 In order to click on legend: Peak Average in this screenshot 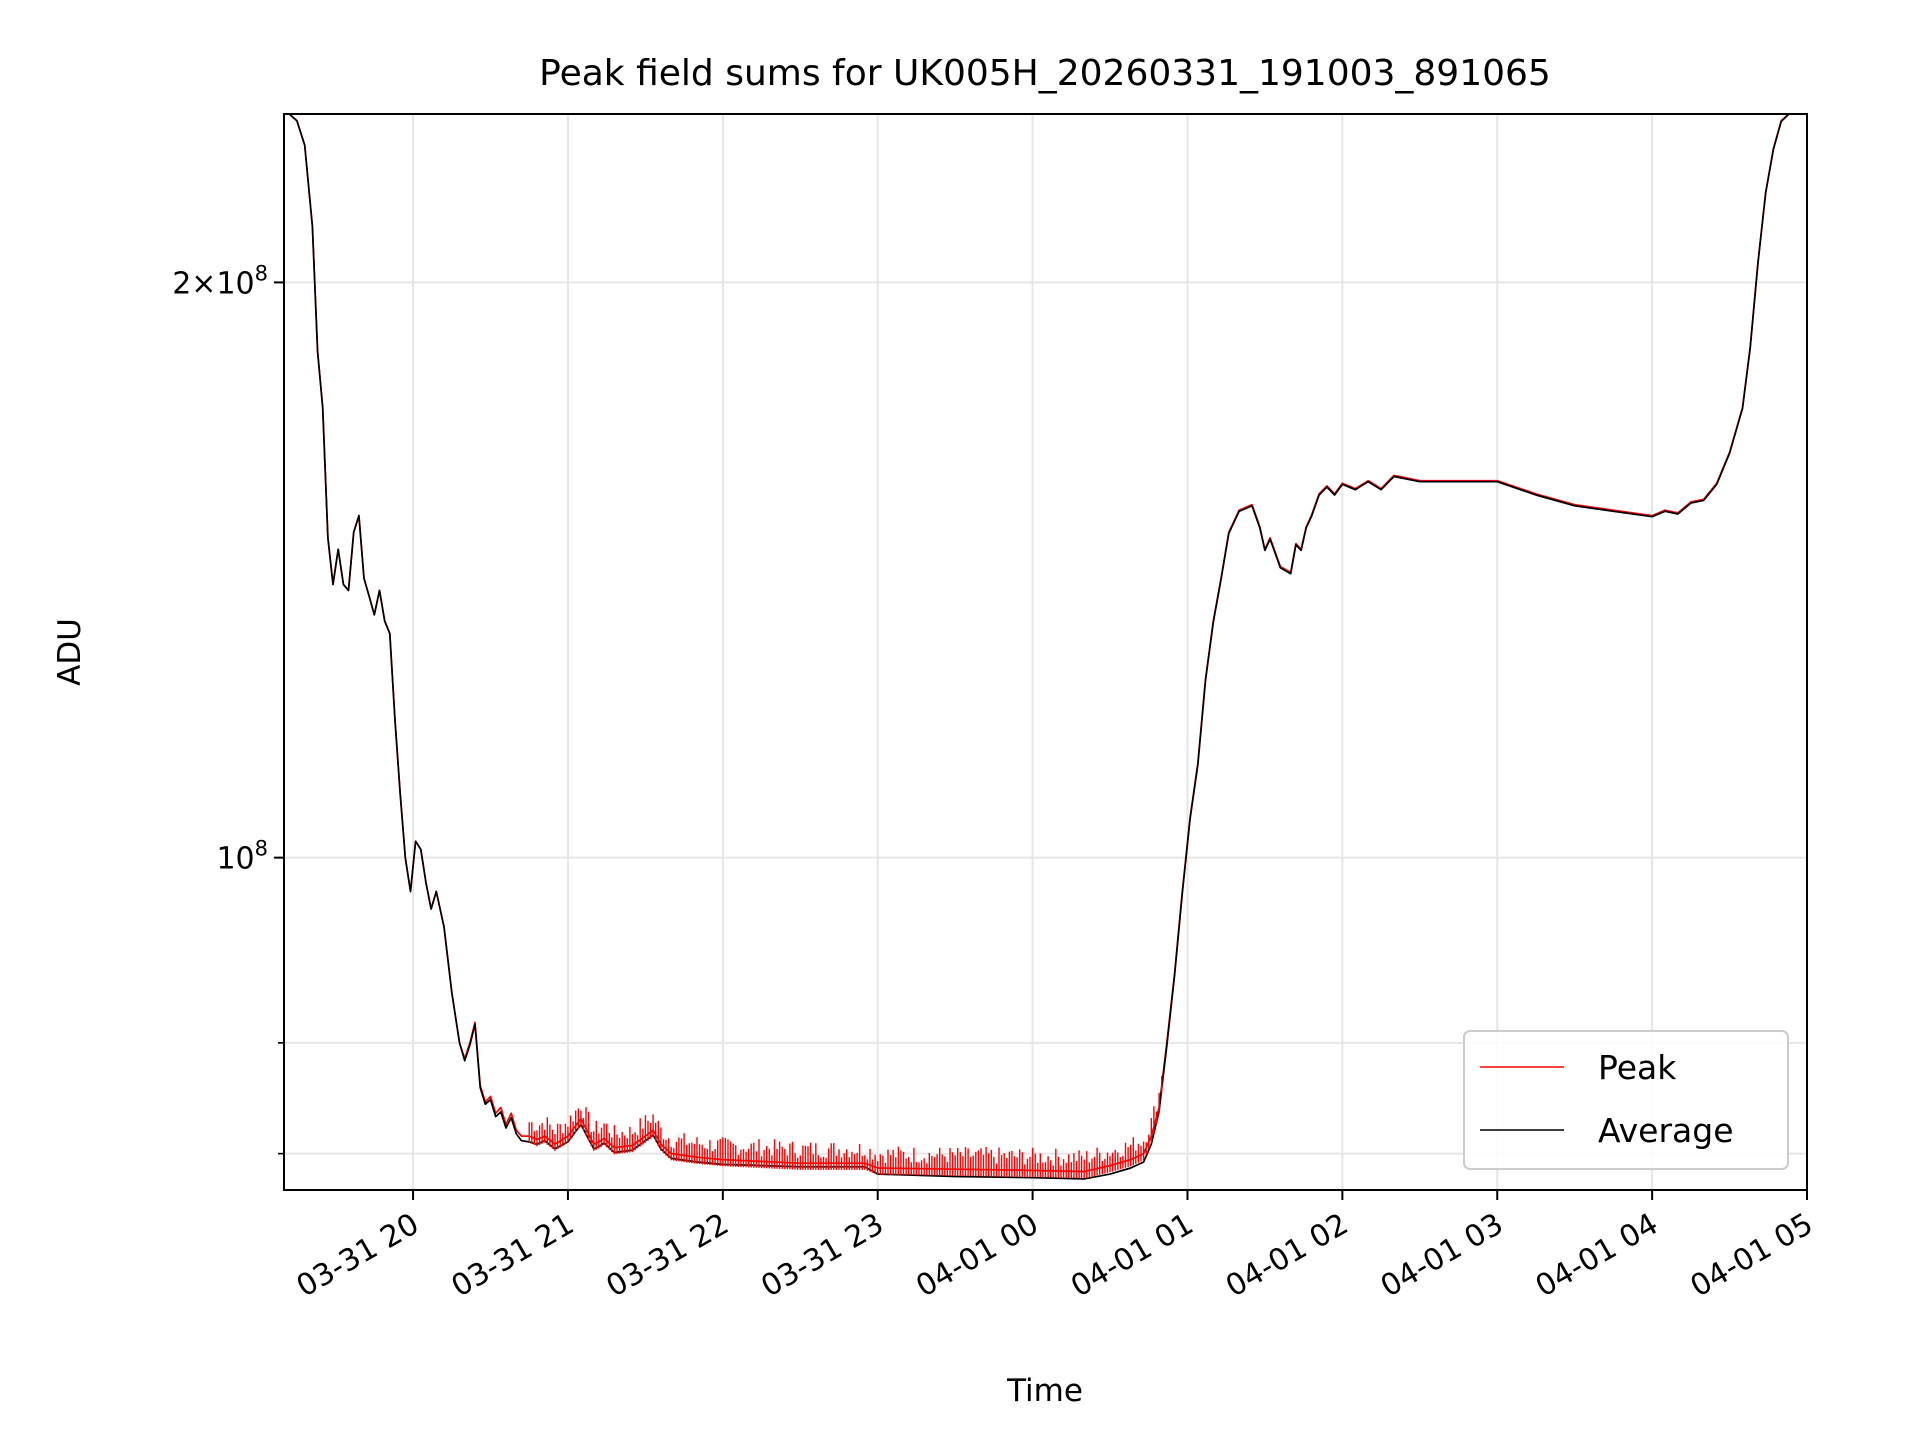, I will do `click(1626, 1100)`.